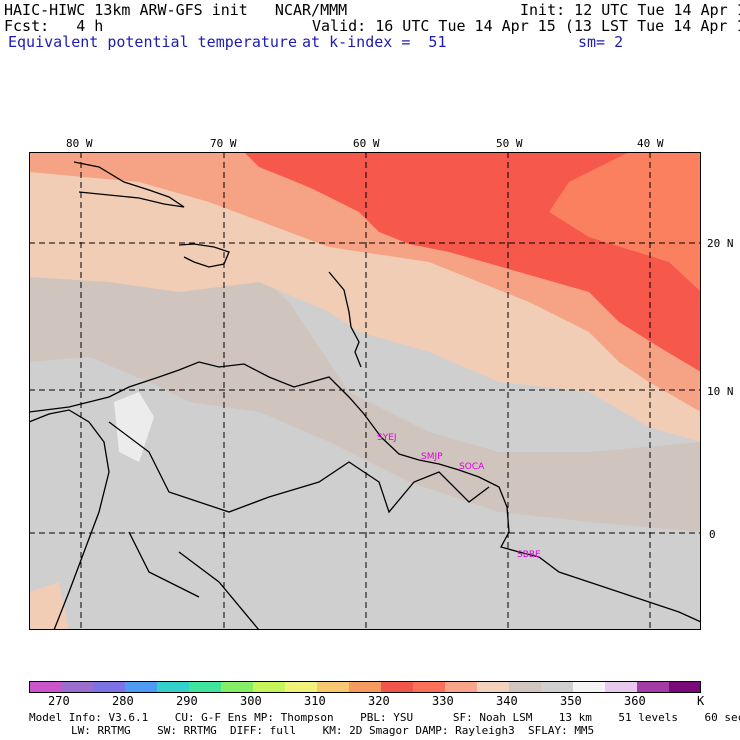  Describe the element at coordinates (379, 701) in the screenshot. I see `colorbar-label-320: 320` at that location.